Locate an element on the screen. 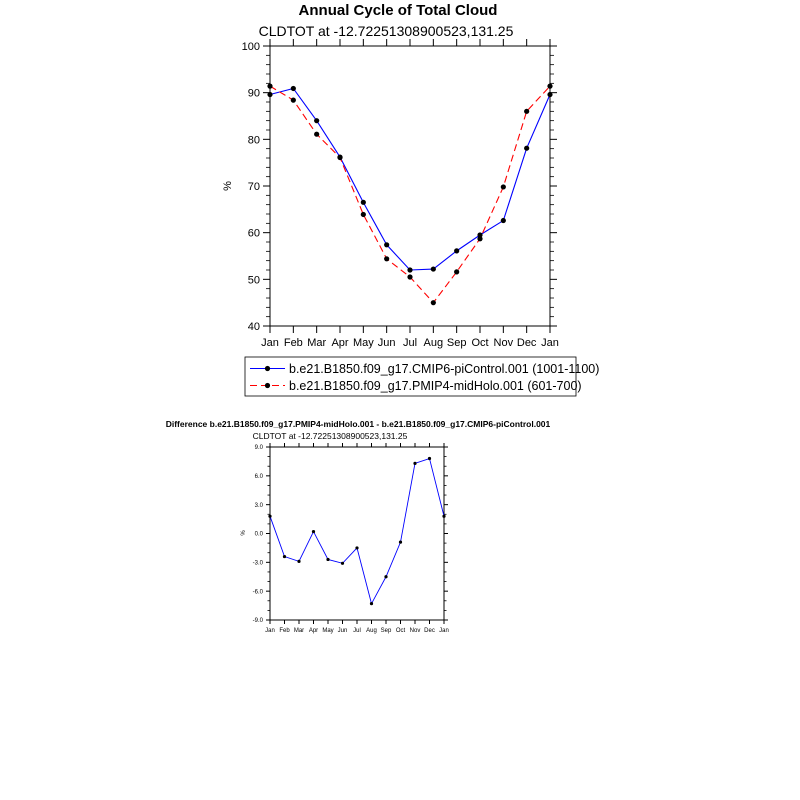 This screenshot has height=800, width=800. diff-y-axis-label: % is located at coordinates (244, 533).